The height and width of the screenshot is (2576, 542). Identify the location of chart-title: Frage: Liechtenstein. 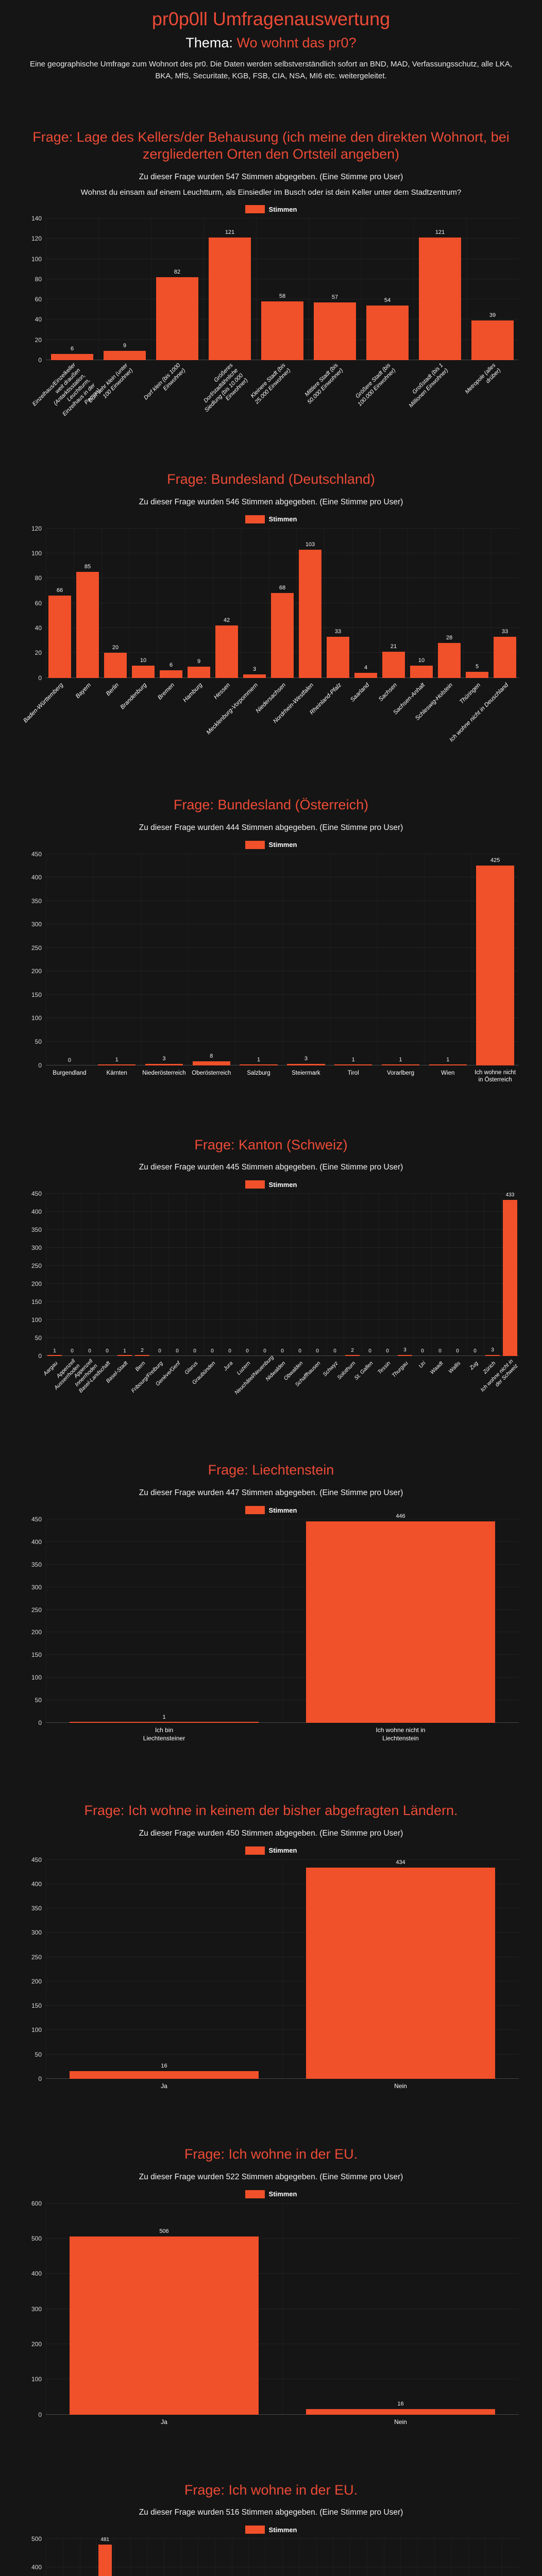
(271, 1470).